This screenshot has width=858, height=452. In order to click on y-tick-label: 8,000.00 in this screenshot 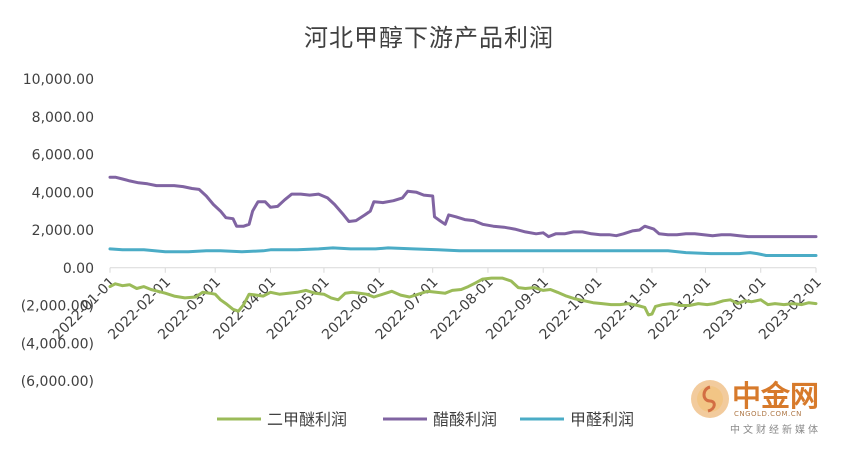, I will do `click(63, 118)`.